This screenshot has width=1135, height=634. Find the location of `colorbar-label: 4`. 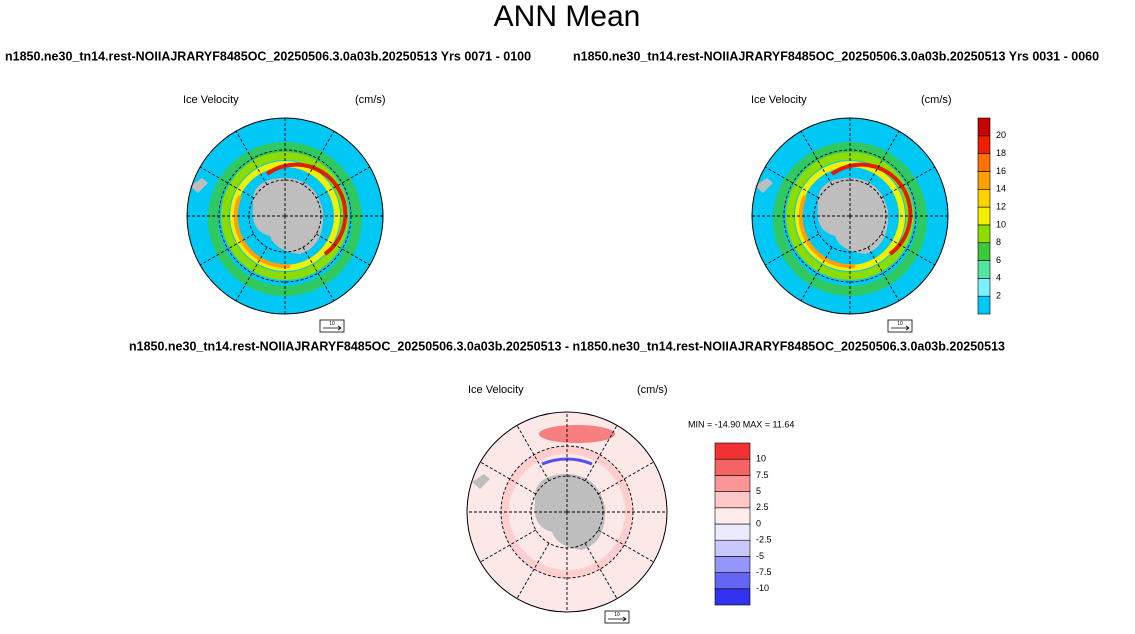

colorbar-label: 4 is located at coordinates (998, 278).